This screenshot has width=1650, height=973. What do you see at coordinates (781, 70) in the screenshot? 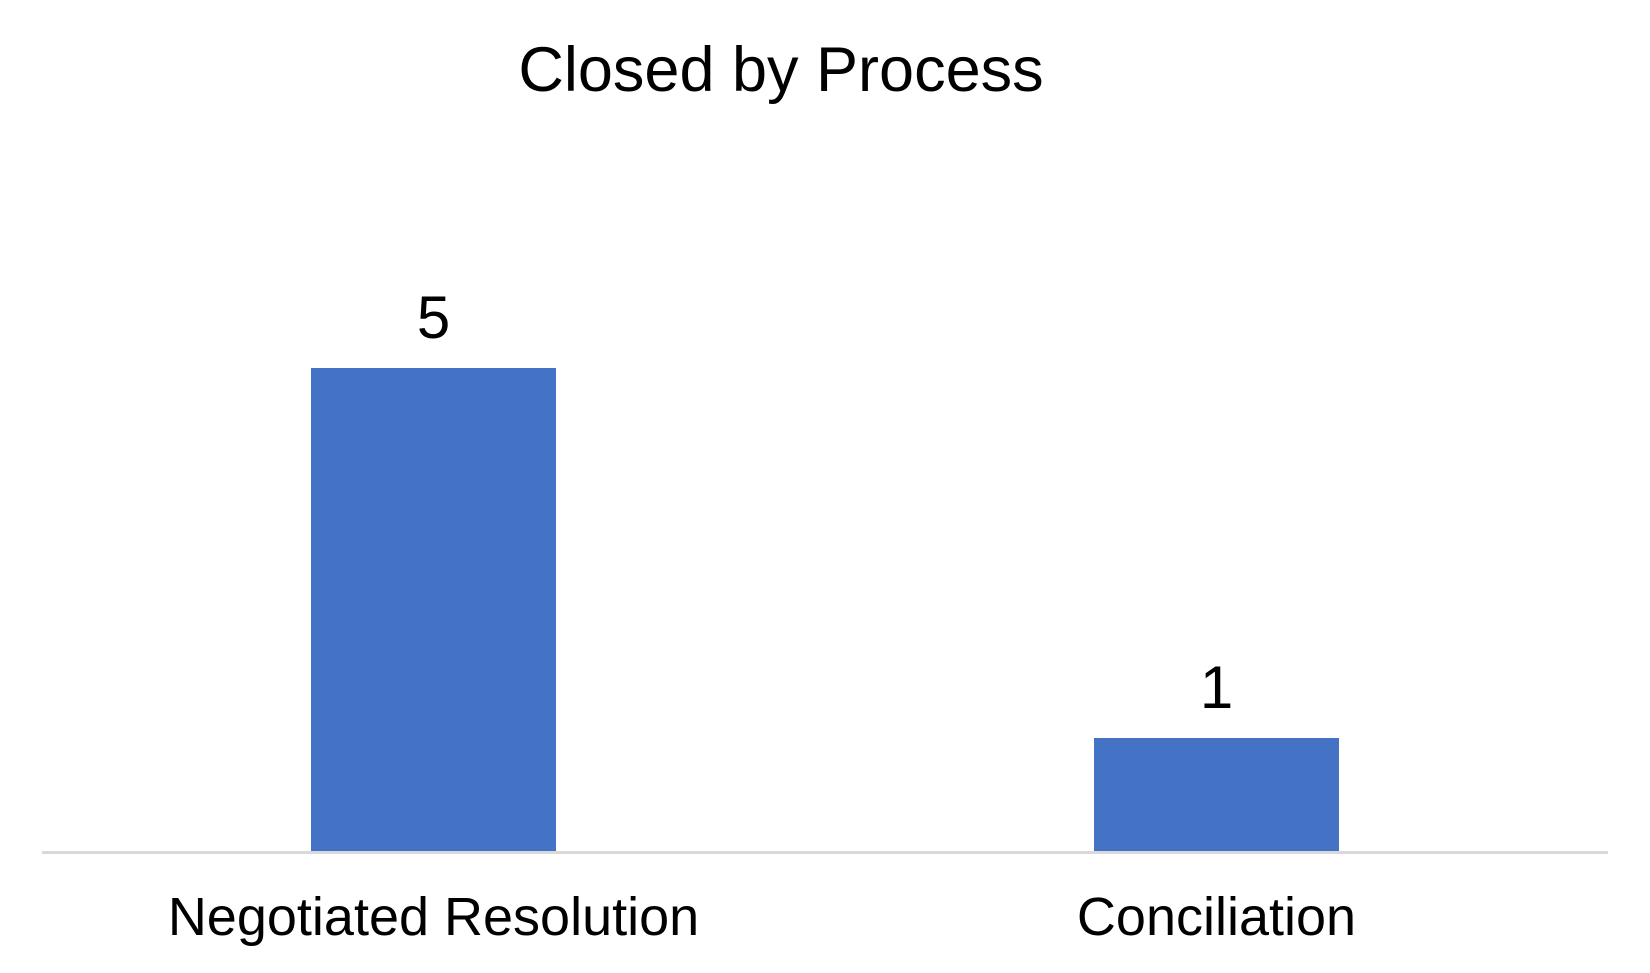
I see `chart-title: Closed by Process` at bounding box center [781, 70].